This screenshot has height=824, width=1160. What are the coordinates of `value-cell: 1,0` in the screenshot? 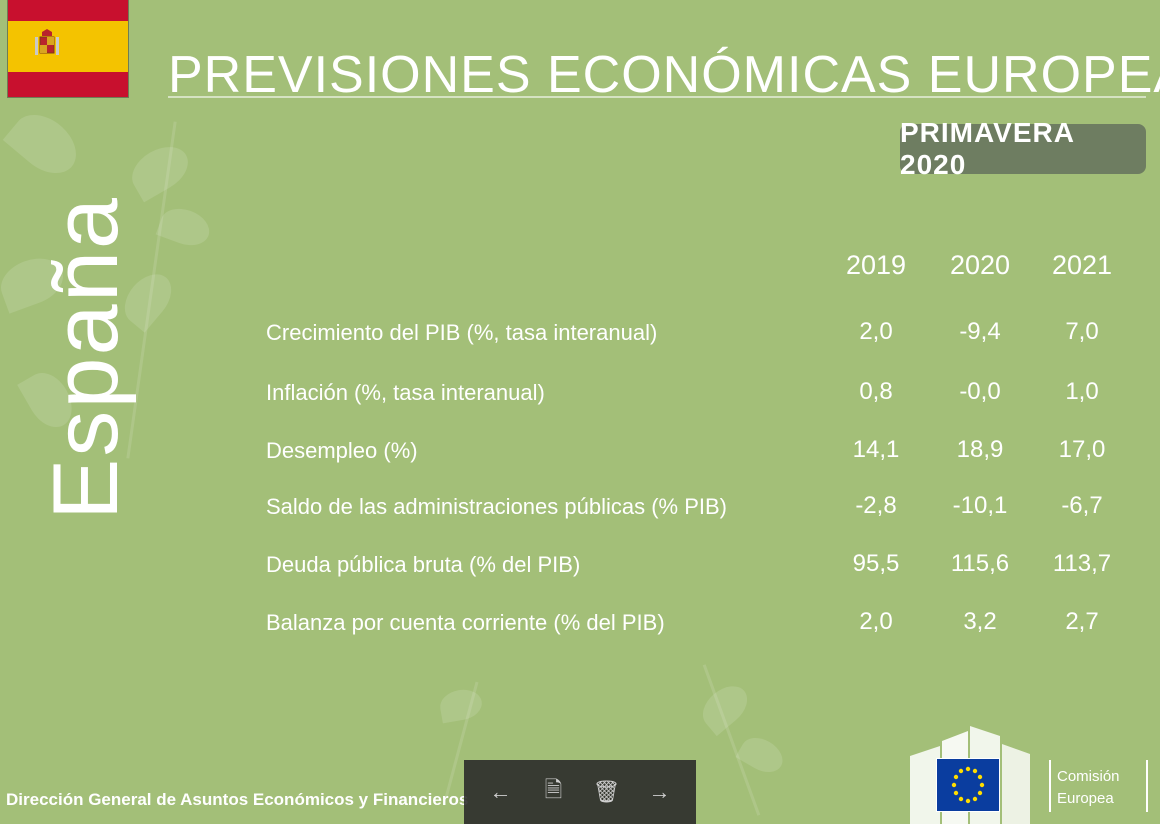 It's located at (1082, 391).